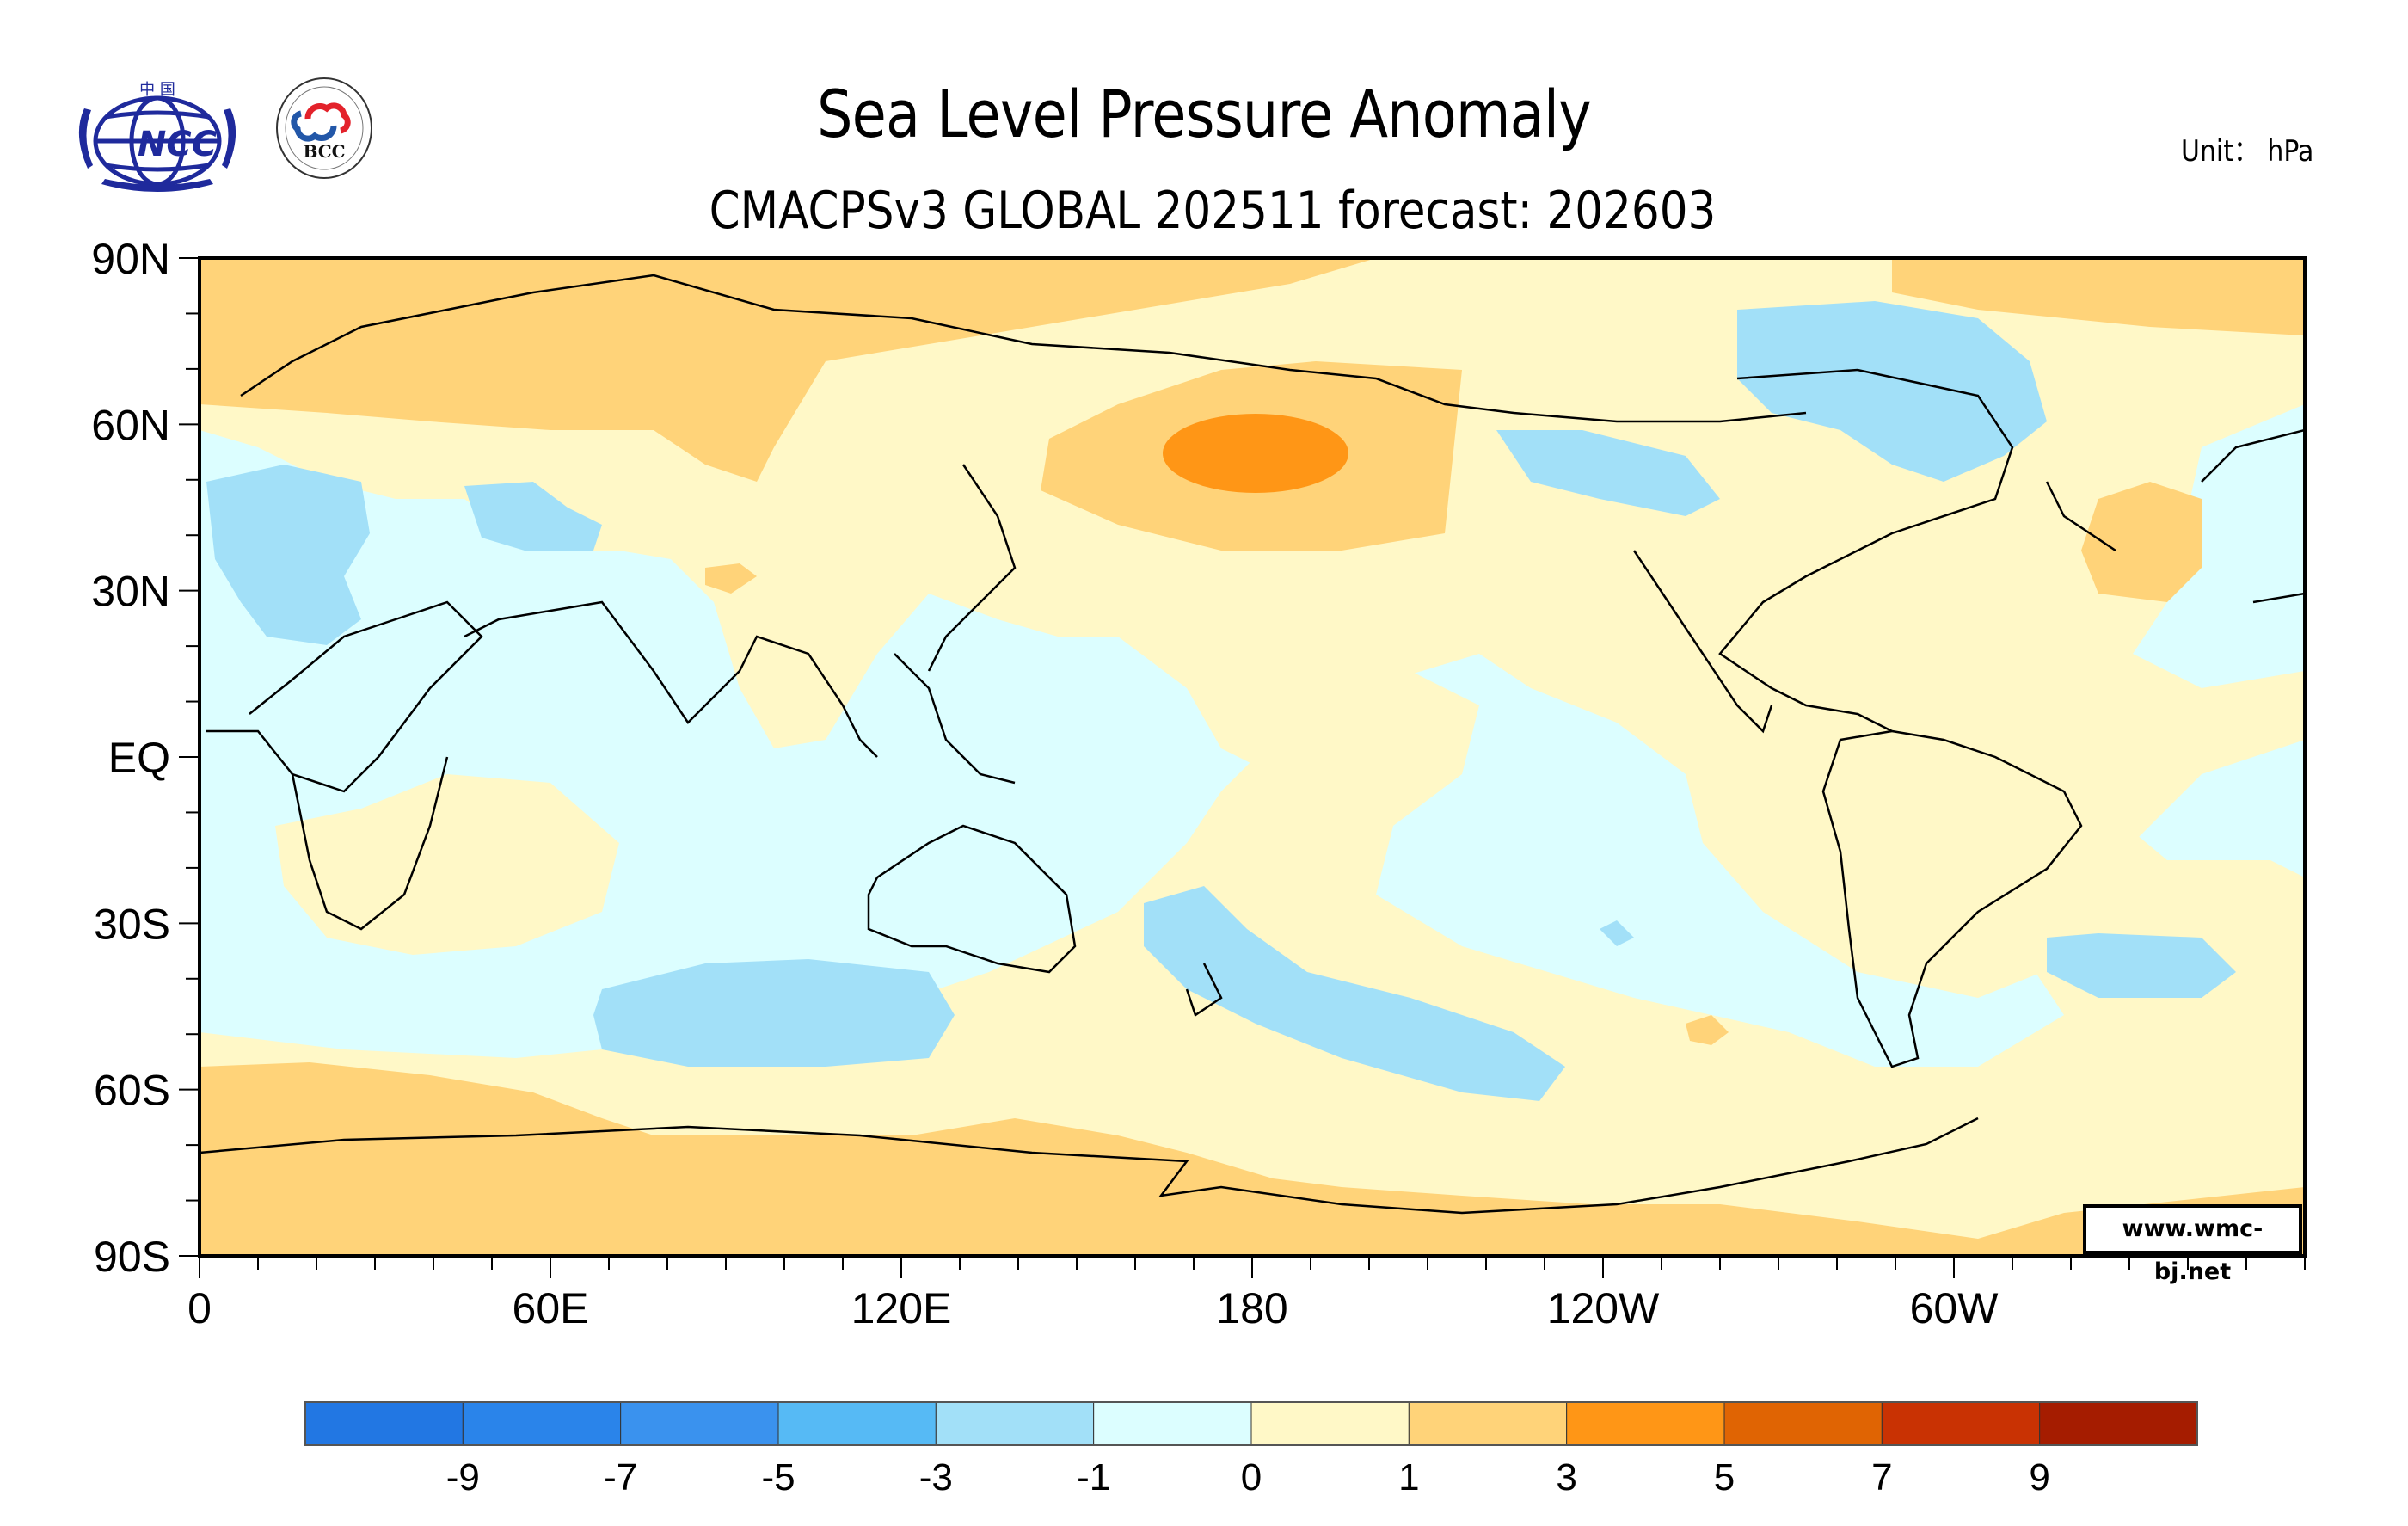  Describe the element at coordinates (1882, 1477) in the screenshot. I see `colorbar-label: 7` at that location.